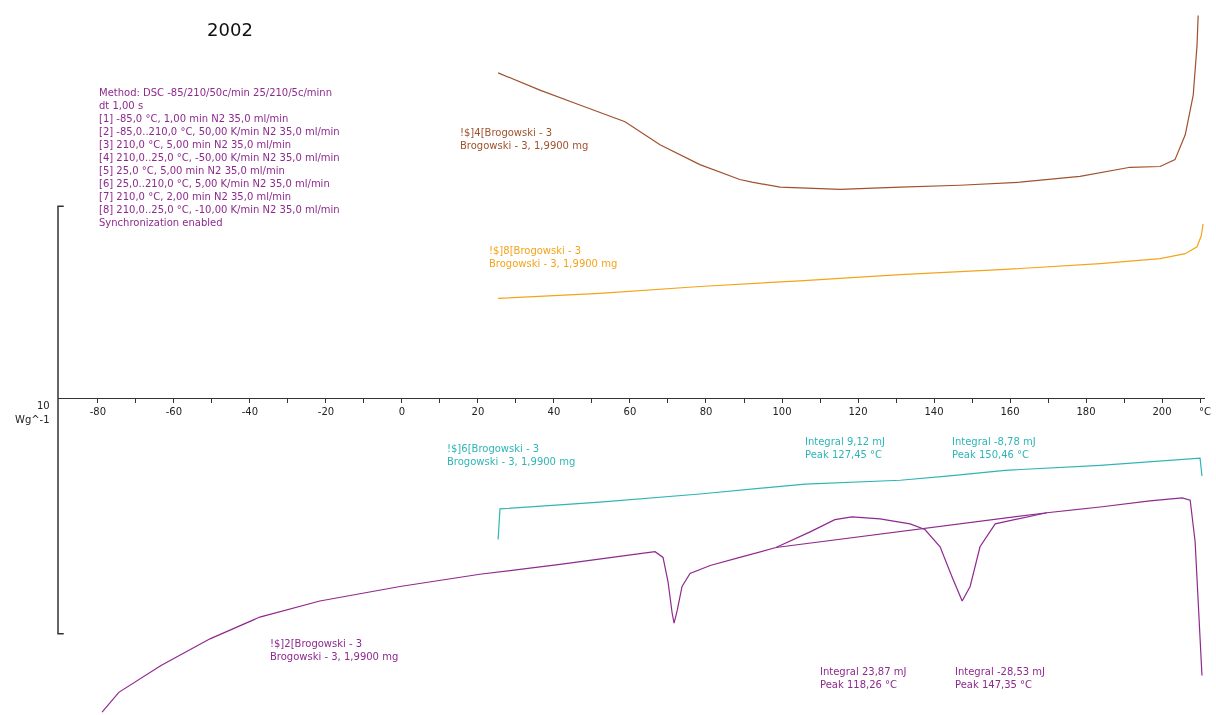  What do you see at coordinates (174, 411) in the screenshot?
I see `x-tick-label: -60` at bounding box center [174, 411].